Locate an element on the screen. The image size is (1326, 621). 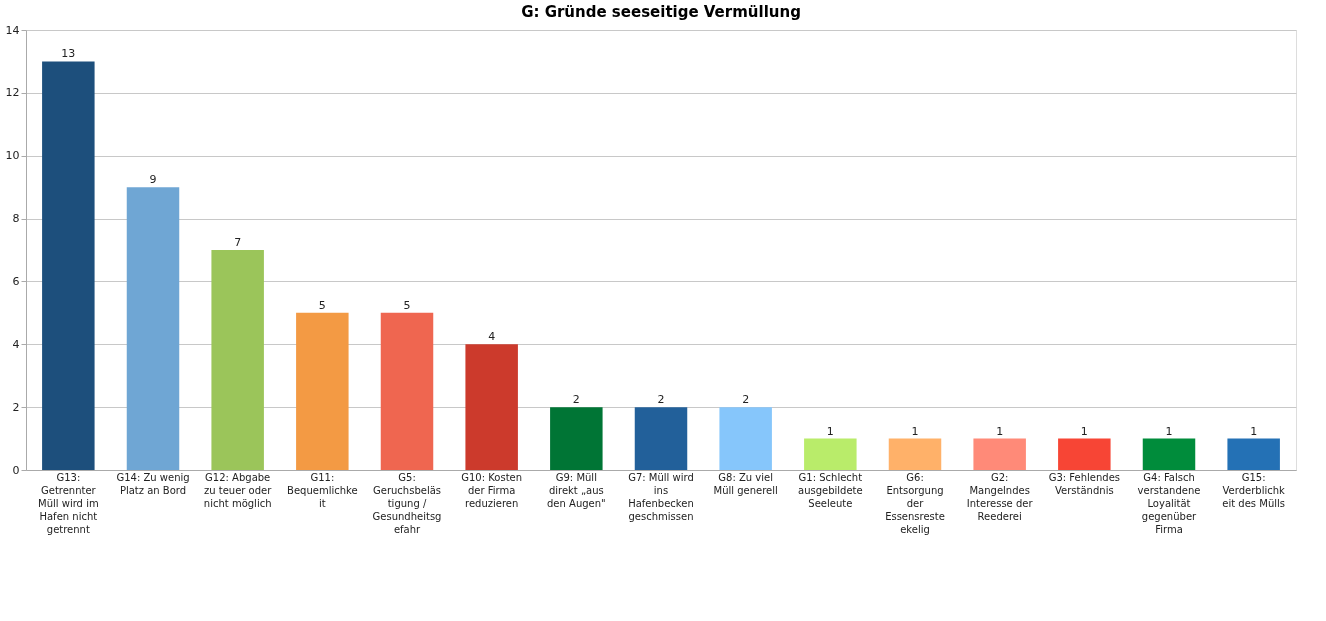
x-tick-label: G15: Verderblichkeit des Mülls is located at coordinates (1254, 490).